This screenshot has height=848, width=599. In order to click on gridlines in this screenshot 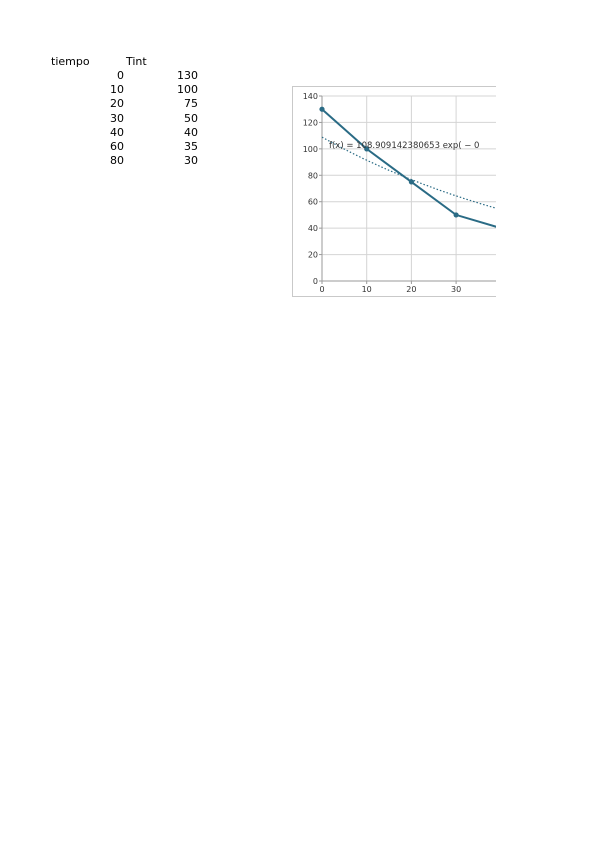, I will do `click(409, 188)`.